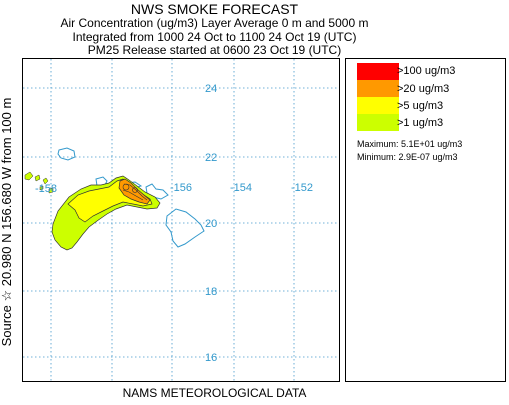 The width and height of the screenshot is (509, 405). Describe the element at coordinates (211, 89) in the screenshot. I see `lat-label-24: 24` at that location.